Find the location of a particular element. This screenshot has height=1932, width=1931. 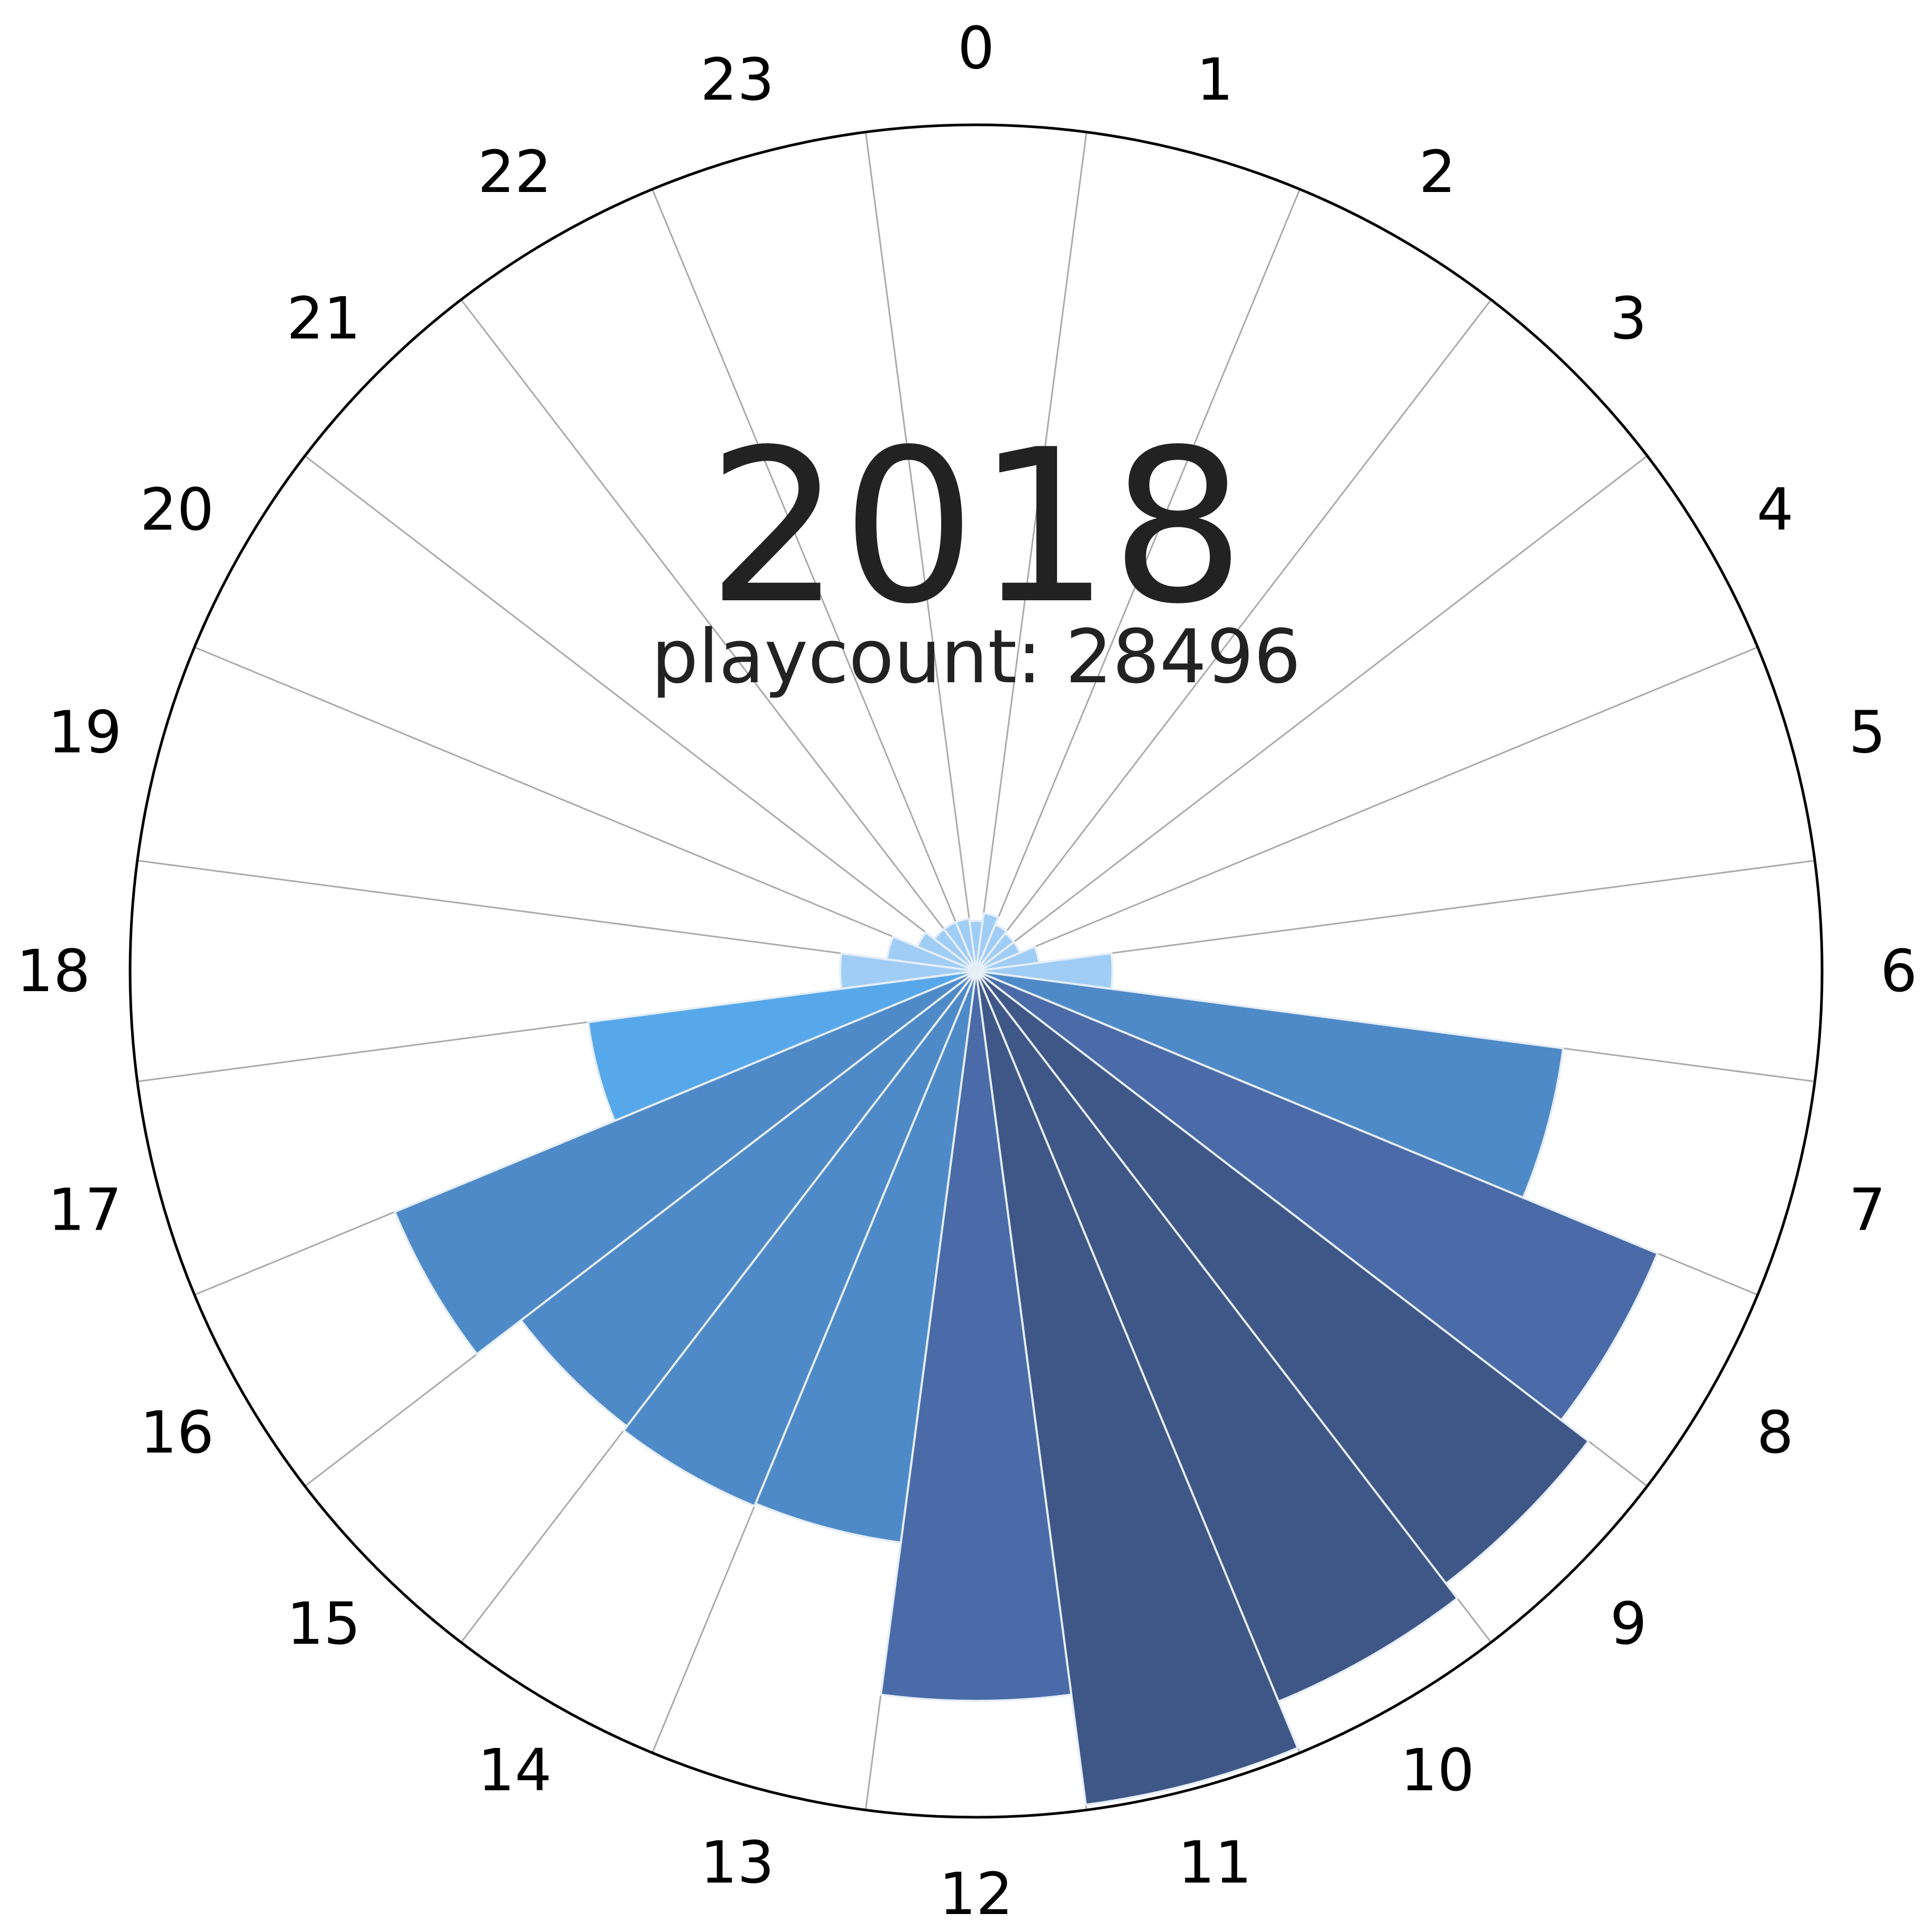

hour-label-15: 15 is located at coordinates (324, 1624).